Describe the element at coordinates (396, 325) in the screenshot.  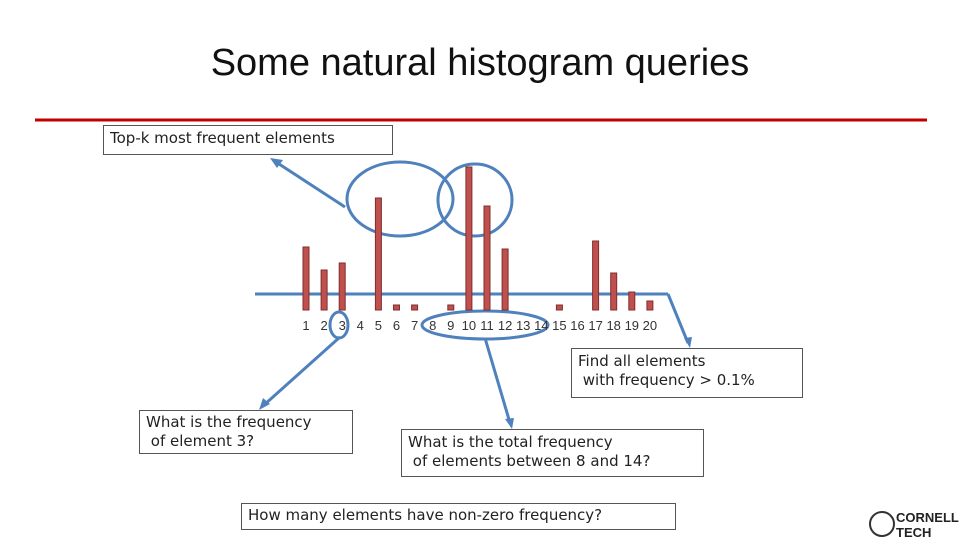
I see `x-tick-label: 6` at that location.